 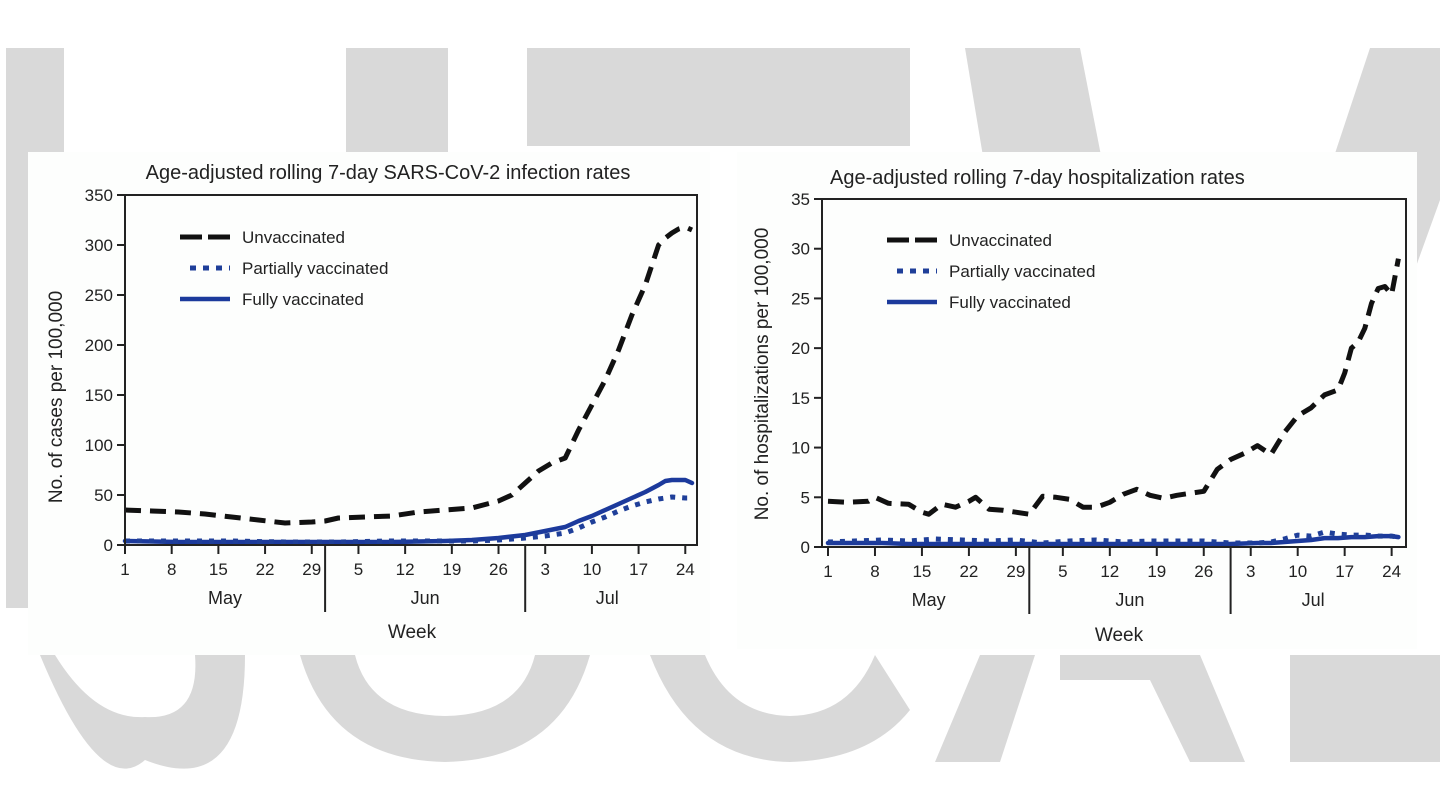 I want to click on y-tick-label: 250, so click(x=99, y=295).